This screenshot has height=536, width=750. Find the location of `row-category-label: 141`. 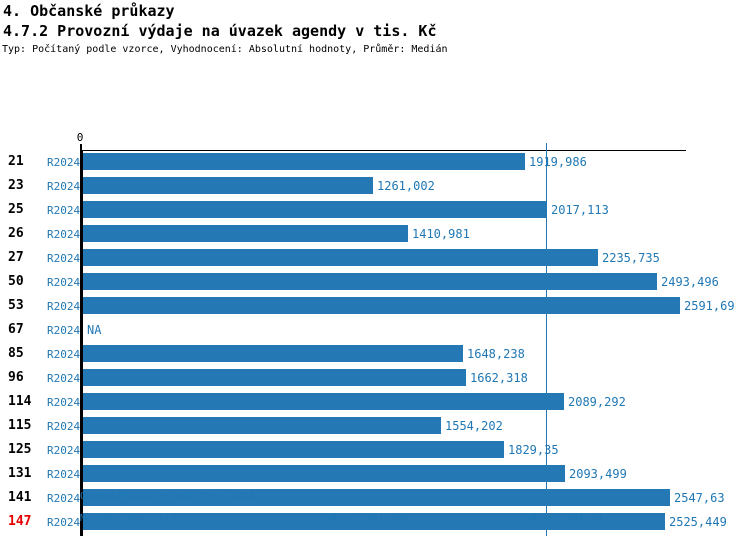

row-category-label: 141 is located at coordinates (20, 497).